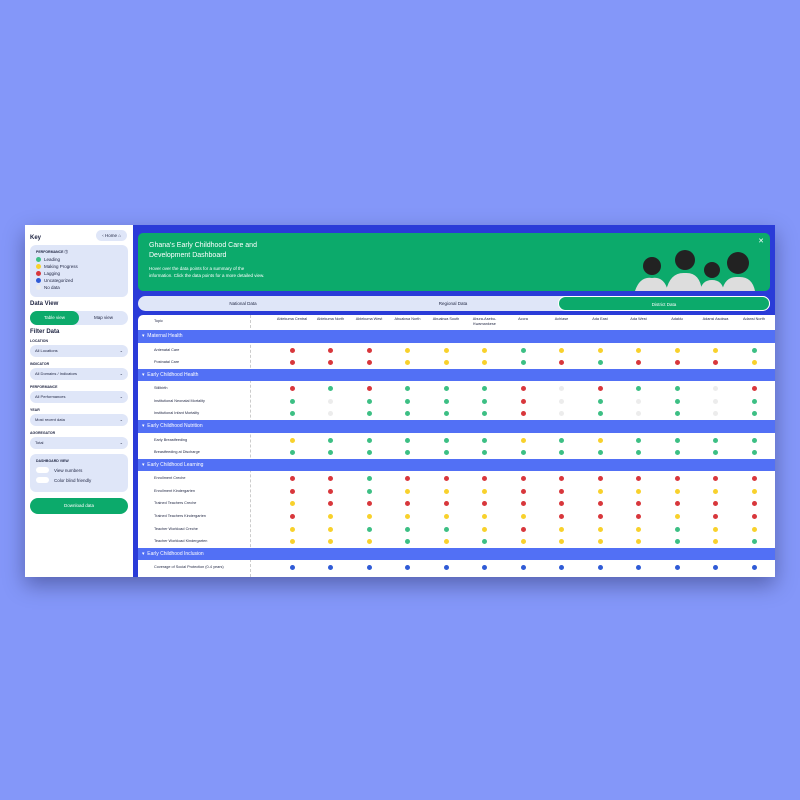 This screenshot has height=800, width=800. What do you see at coordinates (456, 426) in the screenshot?
I see `group-row: ▾ Early Childhood Nutrition` at bounding box center [456, 426].